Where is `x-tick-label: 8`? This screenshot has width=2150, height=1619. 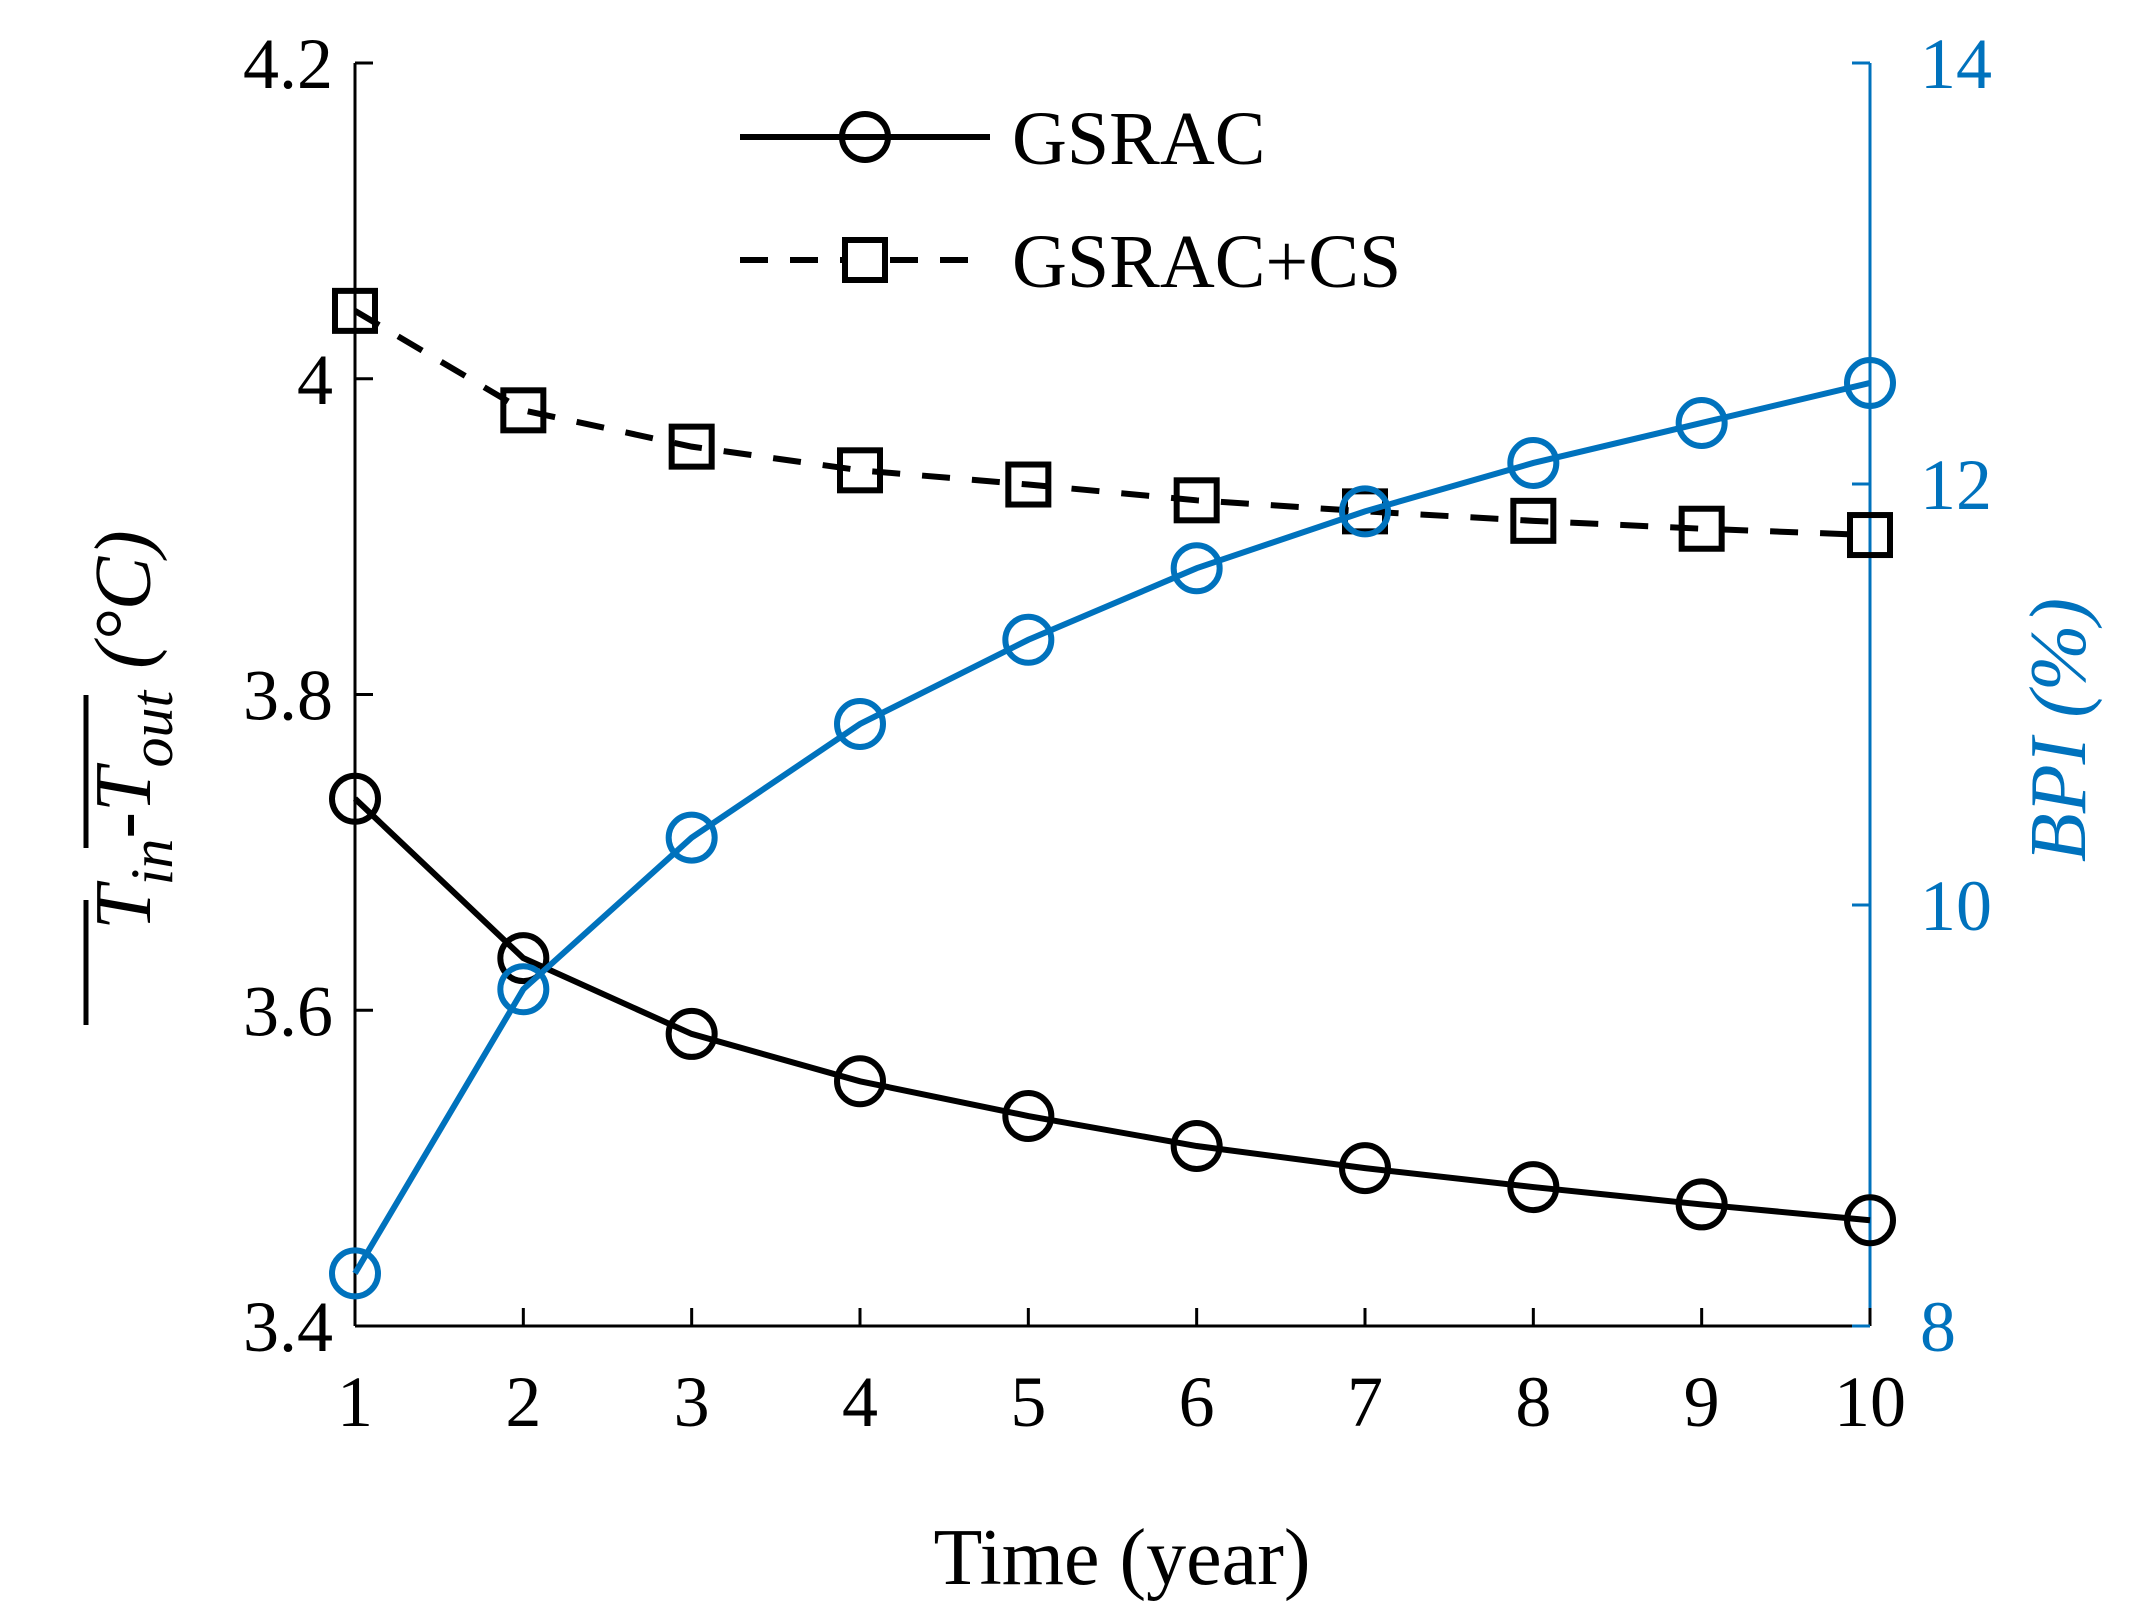 x-tick-label: 8 is located at coordinates (1533, 1402).